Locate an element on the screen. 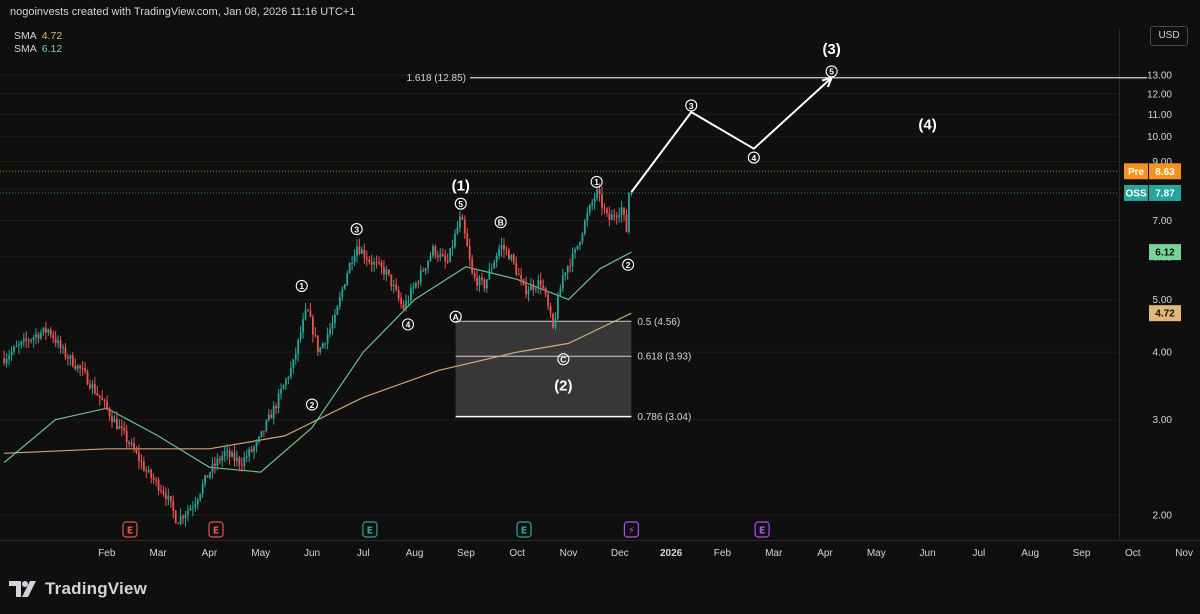 This screenshot has height=614, width=1200. sma-slow-legend: SMA 4.72 is located at coordinates (38, 36).